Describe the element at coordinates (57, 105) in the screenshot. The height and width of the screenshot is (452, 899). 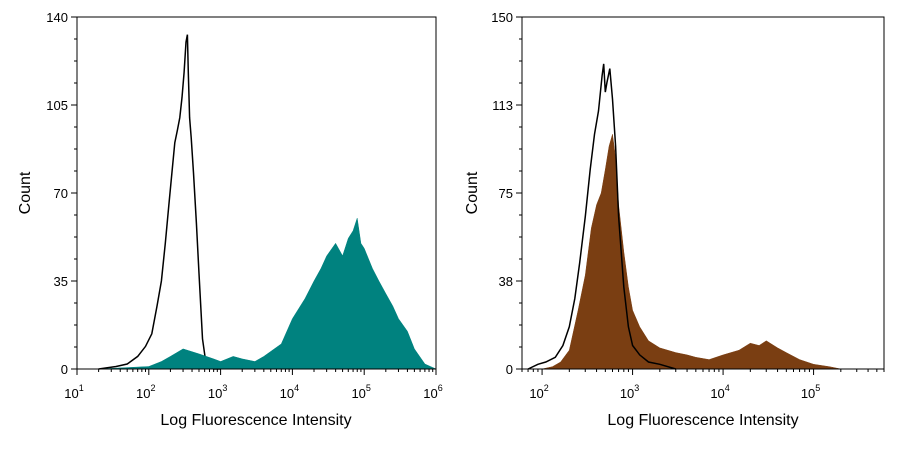
I see `y-tick-label: 105` at that location.